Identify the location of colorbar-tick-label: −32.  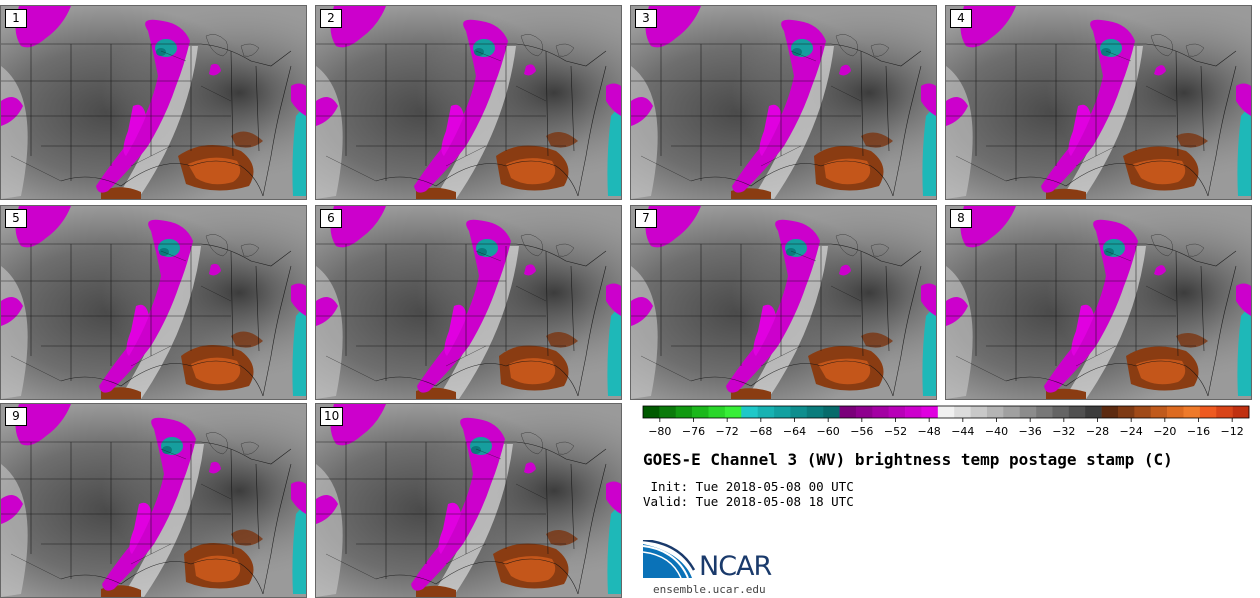
(1063, 431).